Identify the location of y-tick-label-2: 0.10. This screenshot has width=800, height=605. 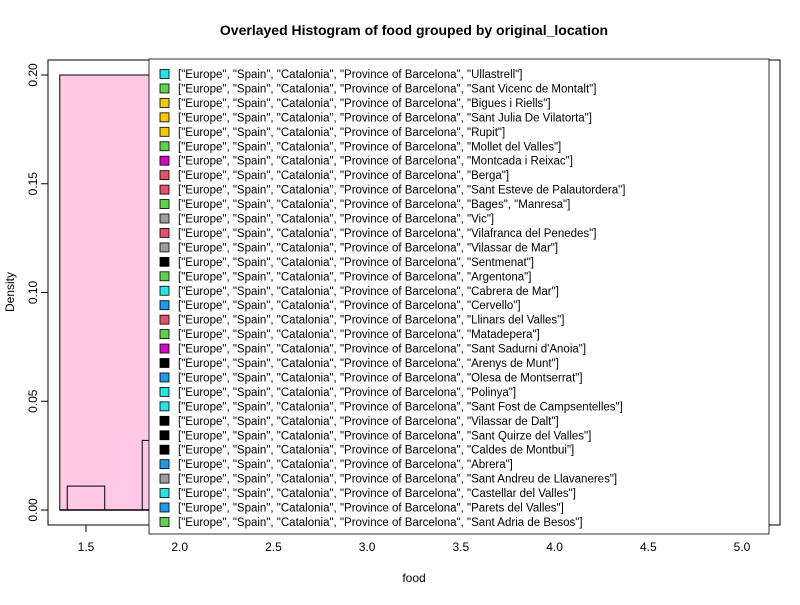
(33, 292).